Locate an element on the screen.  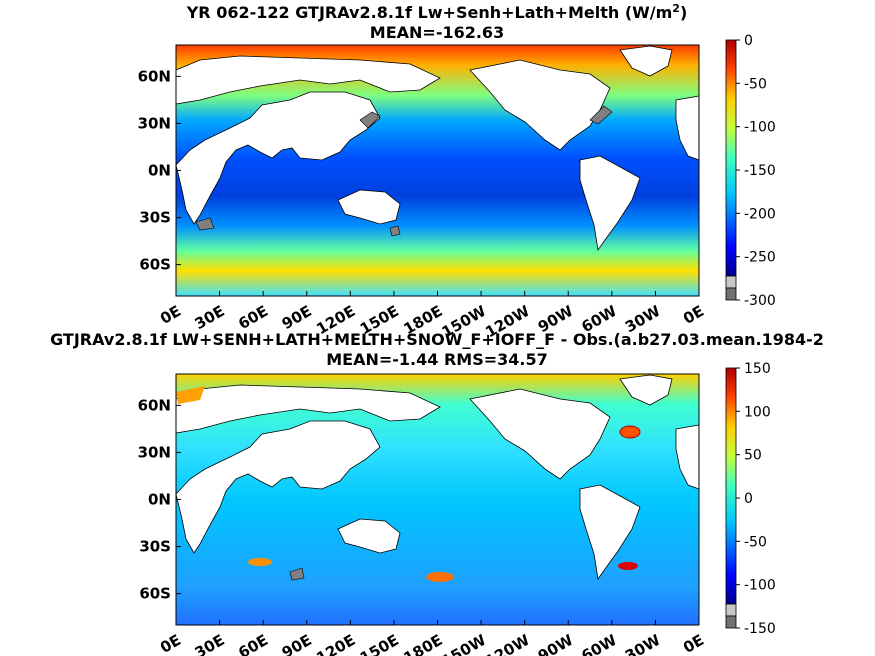
colorbar-tick-label: -250 is located at coordinates (760, 258).